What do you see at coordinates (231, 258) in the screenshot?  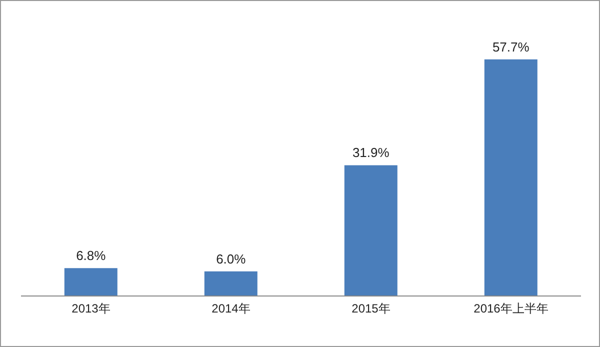 I see `data-label: 6.0%` at bounding box center [231, 258].